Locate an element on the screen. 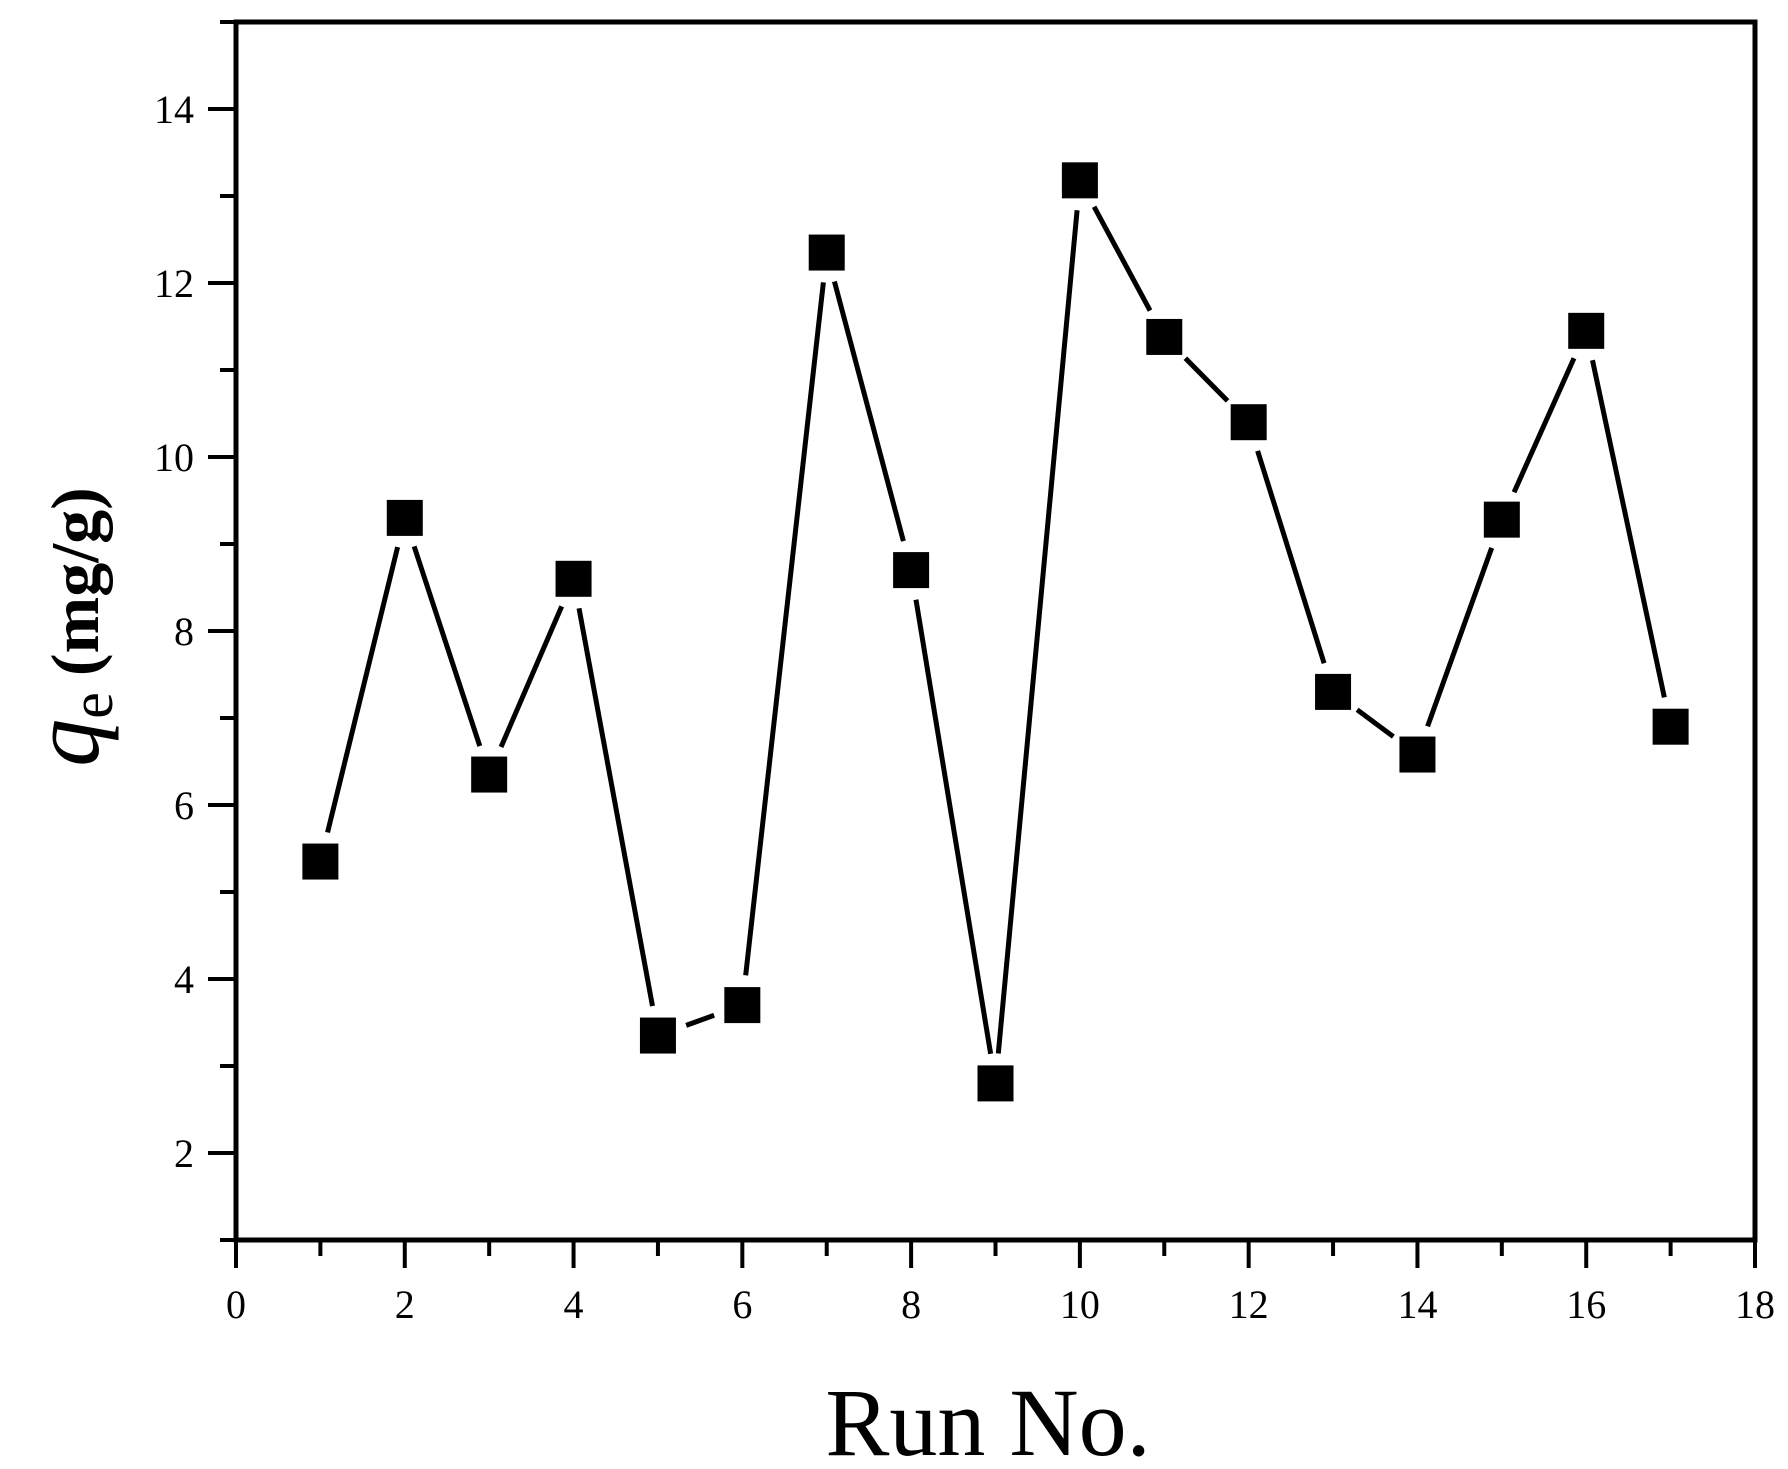  x-tick-label: 14 is located at coordinates (1417, 1304).